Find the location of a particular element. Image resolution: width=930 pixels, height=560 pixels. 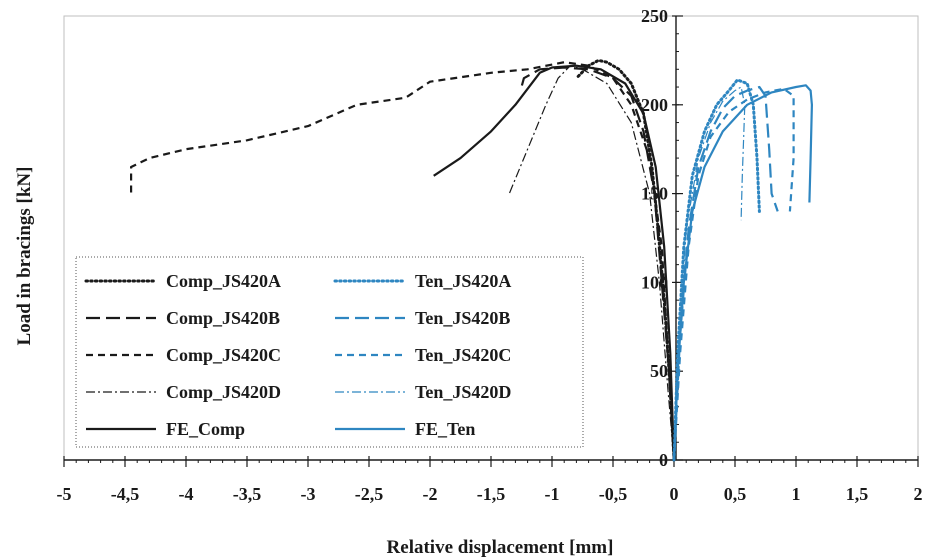

x-tick-label: -4 is located at coordinates (186, 494).